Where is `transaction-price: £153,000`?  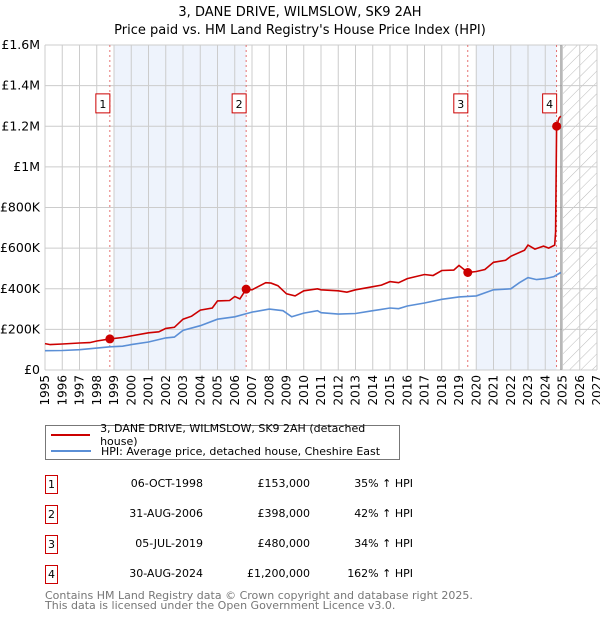 transaction-price: £153,000 is located at coordinates (284, 483).